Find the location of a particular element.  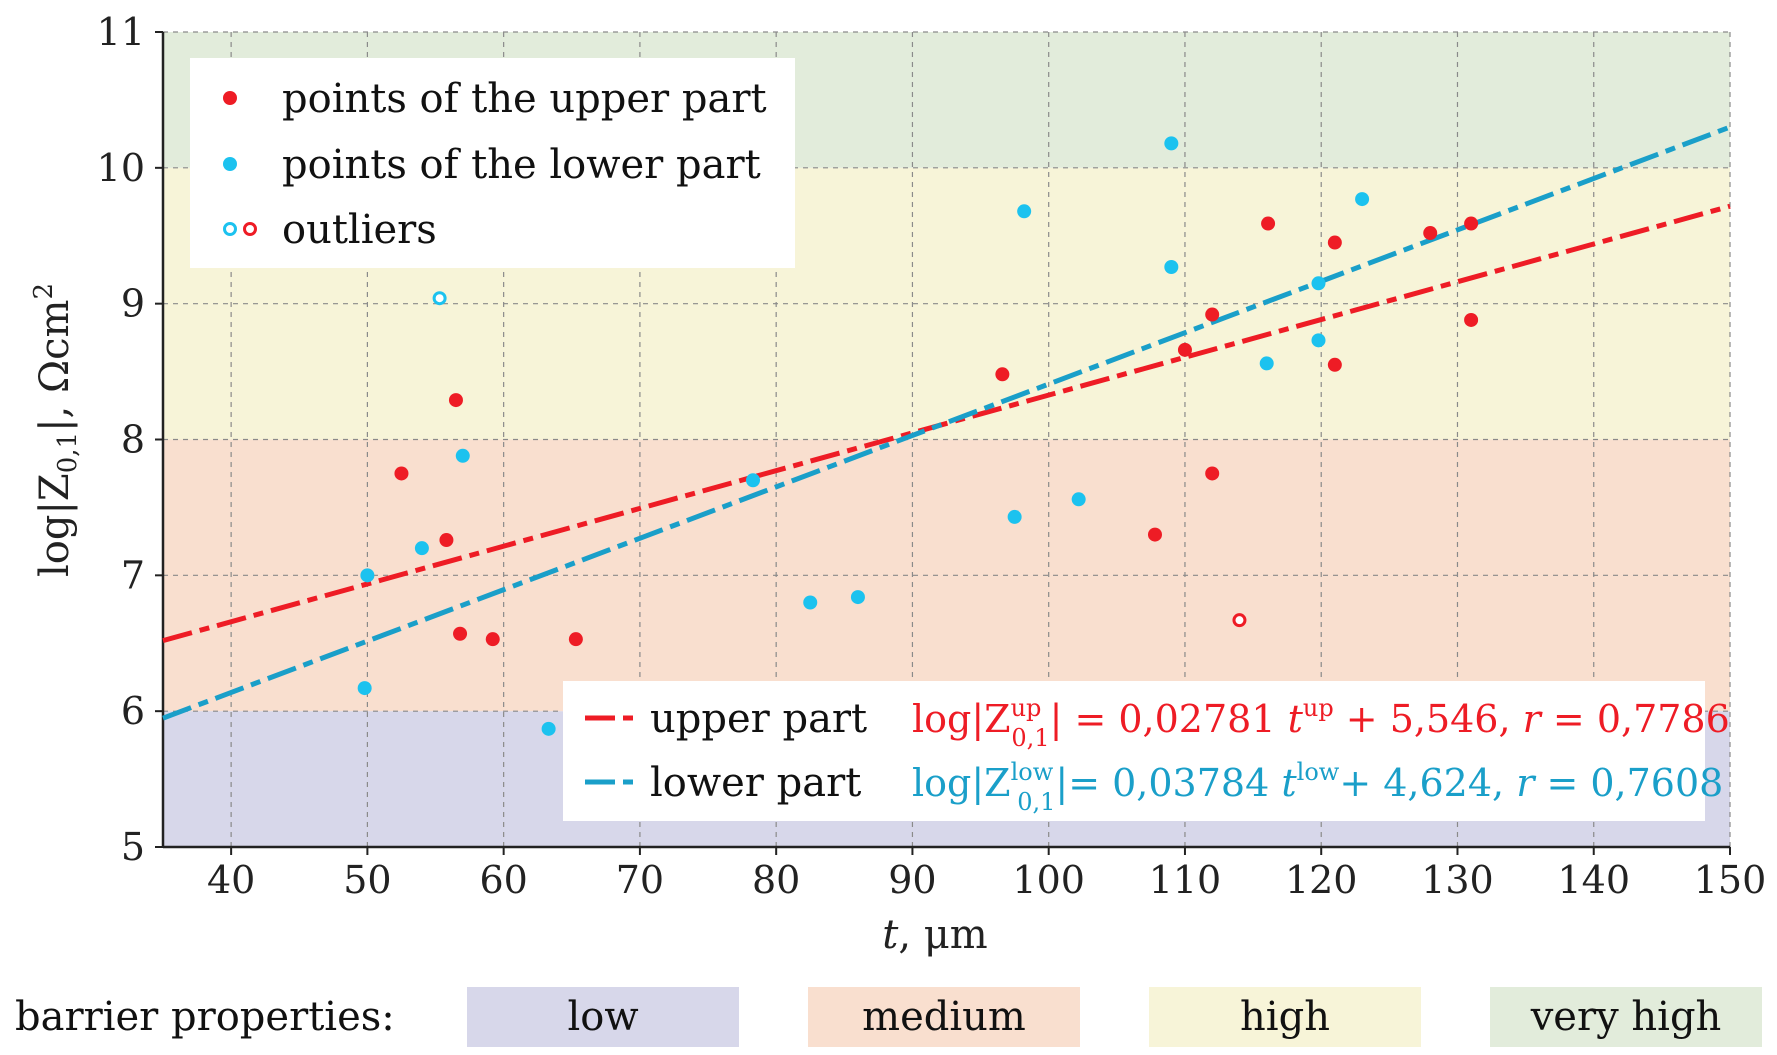

fit-legend-label-upper: upper part is located at coordinates (758, 719).